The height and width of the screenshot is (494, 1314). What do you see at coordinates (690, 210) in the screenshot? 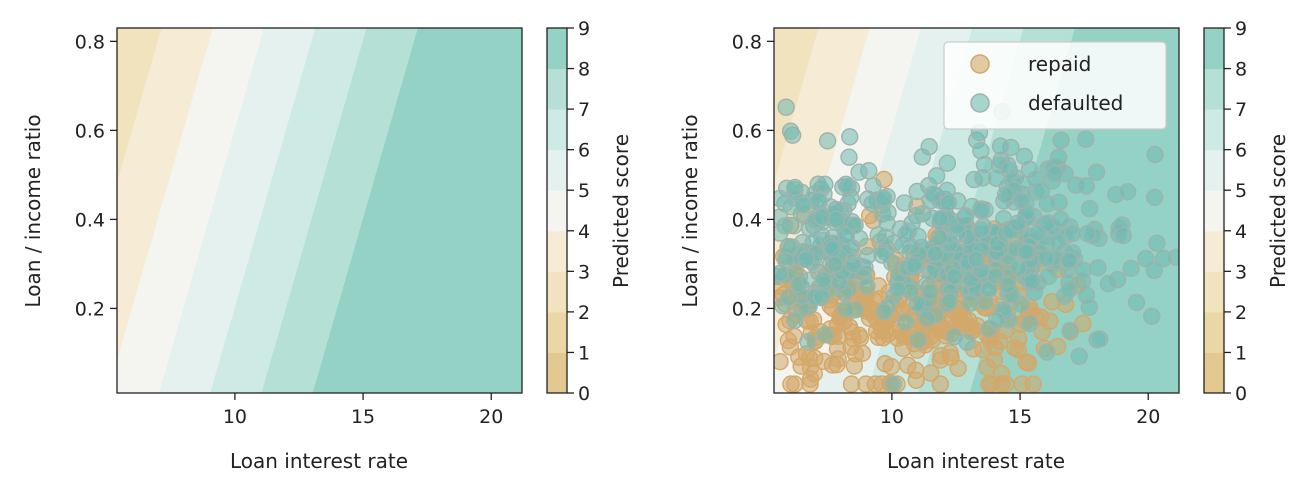
I see `y-axis-label-right: Loan / income ratio` at bounding box center [690, 210].